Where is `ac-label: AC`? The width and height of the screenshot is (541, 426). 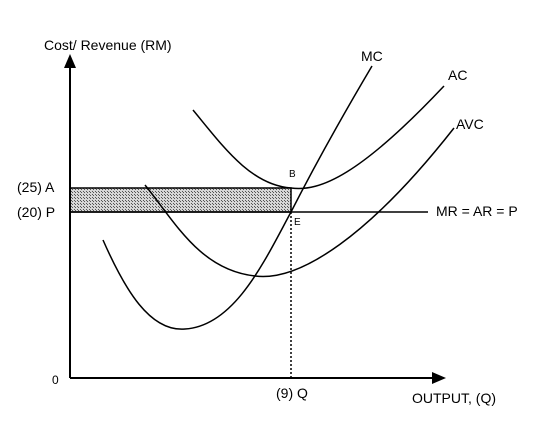 ac-label: AC is located at coordinates (458, 75).